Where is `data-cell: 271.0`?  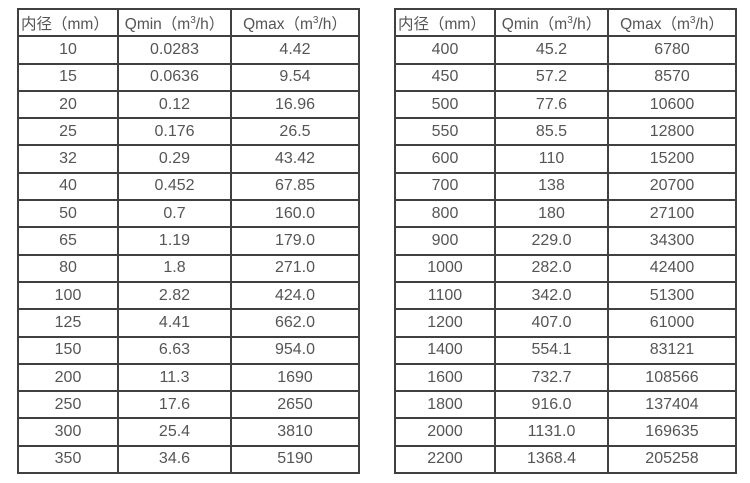
data-cell: 271.0 is located at coordinates (295, 268).